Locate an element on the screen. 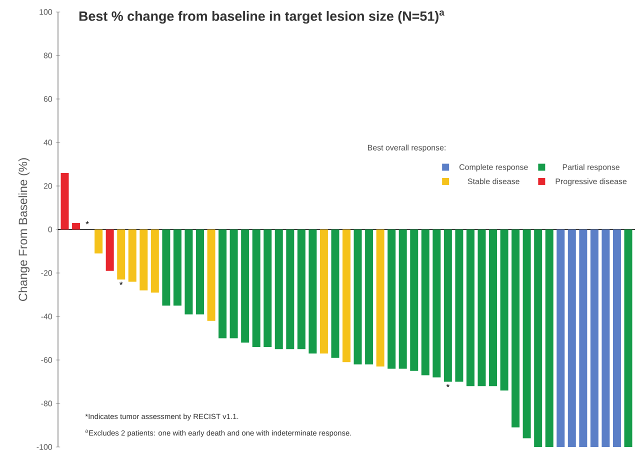 The image size is (641, 469). chart-title: Best % change from baseline in target lesion size (N=51)$^{a}$ is located at coordinates (261, 17).